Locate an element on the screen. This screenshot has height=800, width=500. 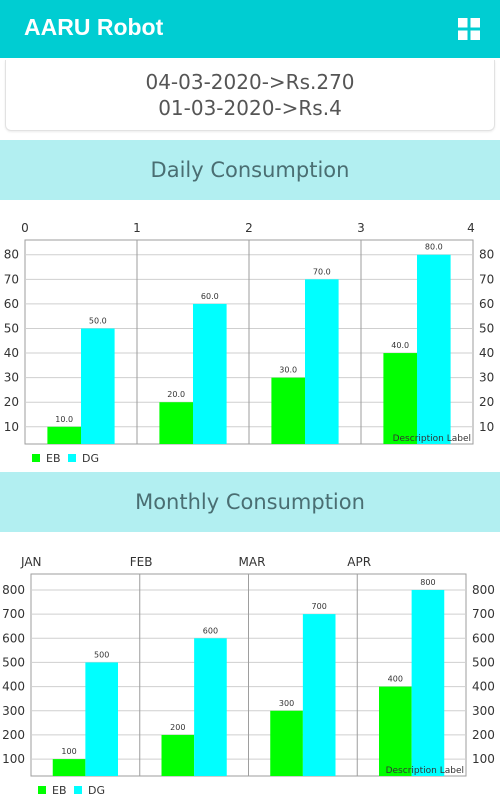
data-label: 500 is located at coordinates (101, 654).